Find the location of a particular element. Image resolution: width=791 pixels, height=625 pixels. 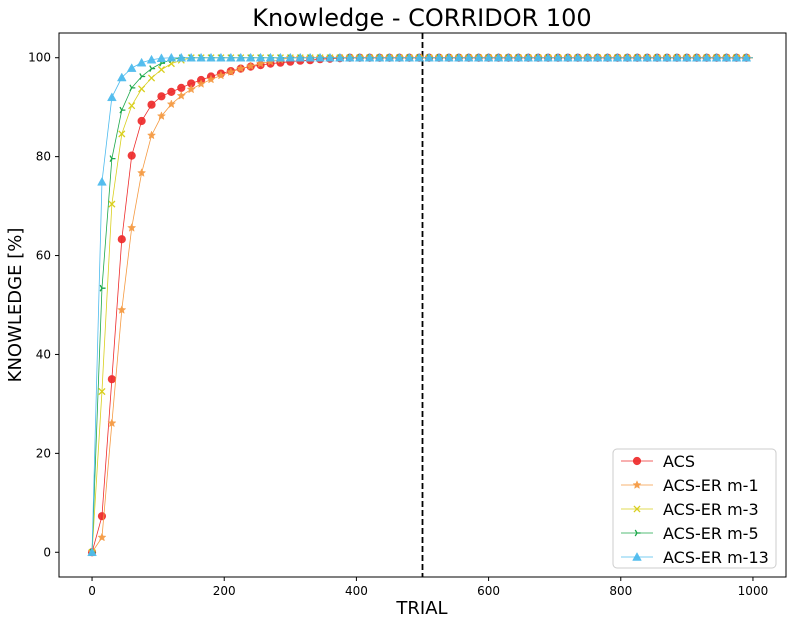

legend-entry: ACS-ER m-3 is located at coordinates (690, 509).